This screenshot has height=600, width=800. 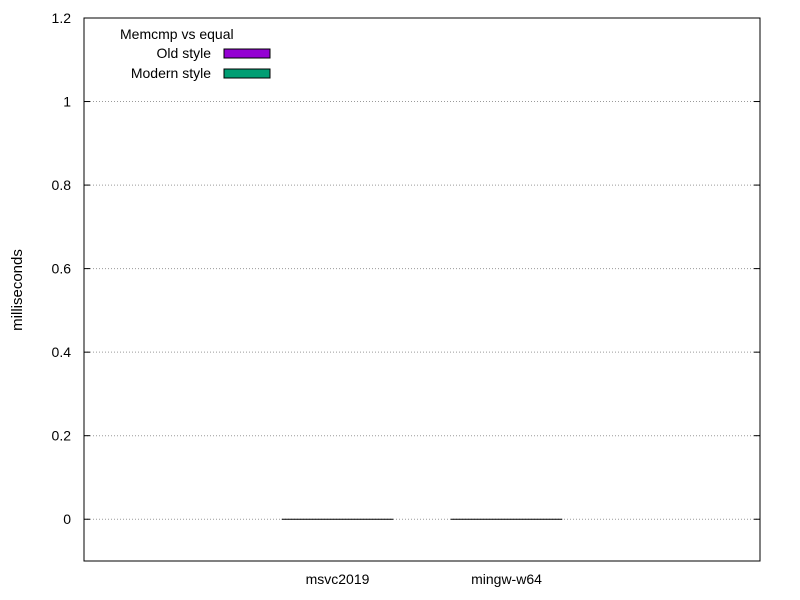 What do you see at coordinates (201, 63) in the screenshot?
I see `legend-entries: Old style Modern style` at bounding box center [201, 63].